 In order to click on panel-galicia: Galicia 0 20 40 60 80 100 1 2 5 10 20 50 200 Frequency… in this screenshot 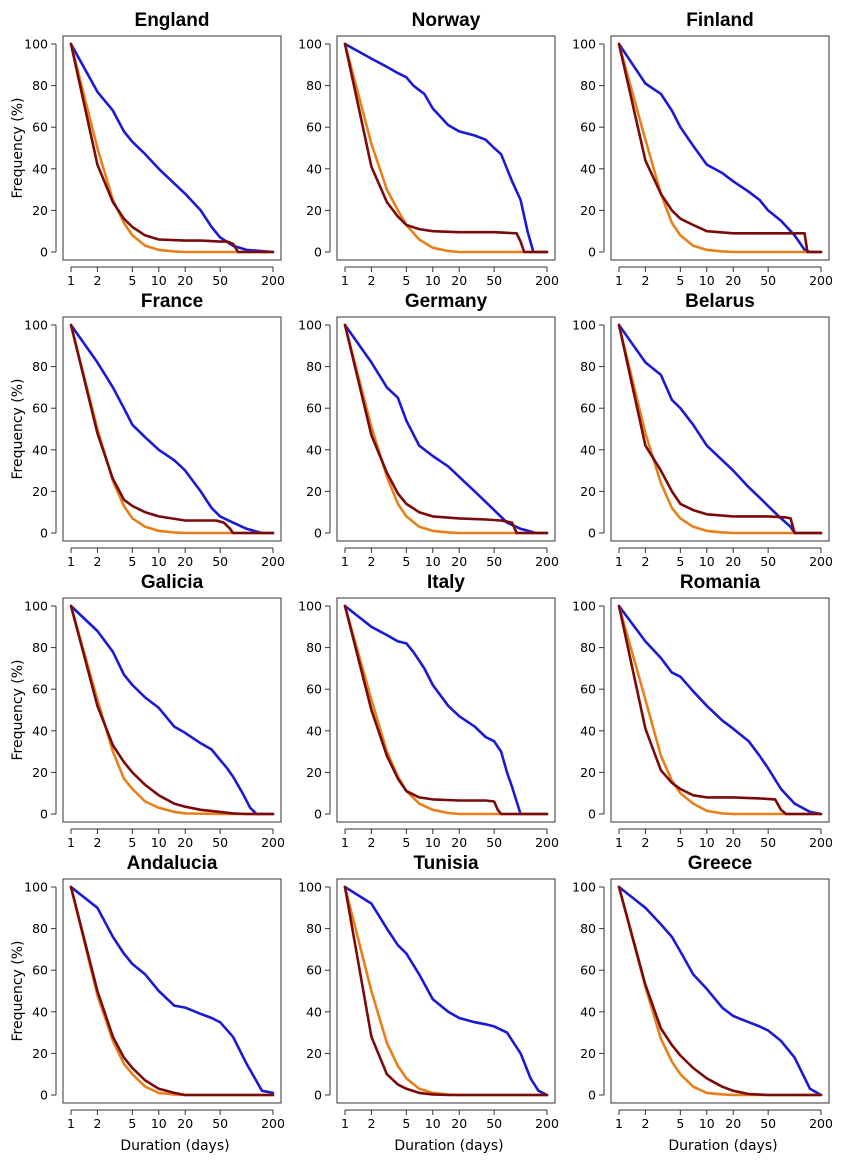, I will do `click(147, 711)`.